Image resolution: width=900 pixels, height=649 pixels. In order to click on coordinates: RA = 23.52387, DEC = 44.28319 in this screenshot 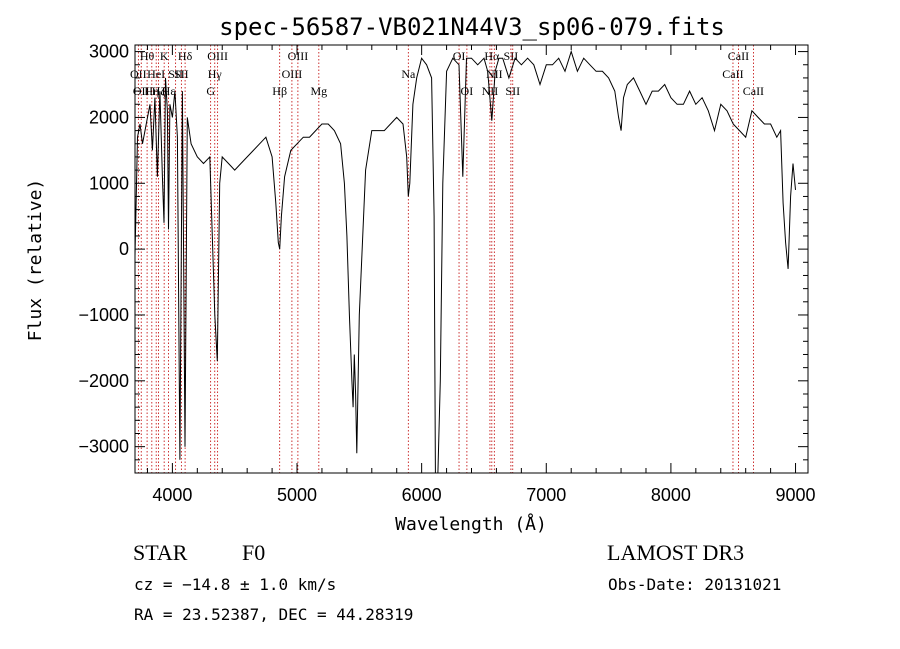, I will do `click(273, 614)`.